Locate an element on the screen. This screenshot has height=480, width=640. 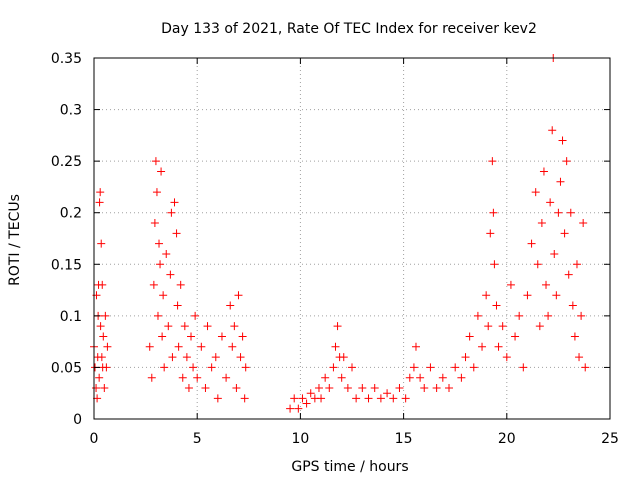
x-axis-label: GPS time / hours is located at coordinates (349, 467).